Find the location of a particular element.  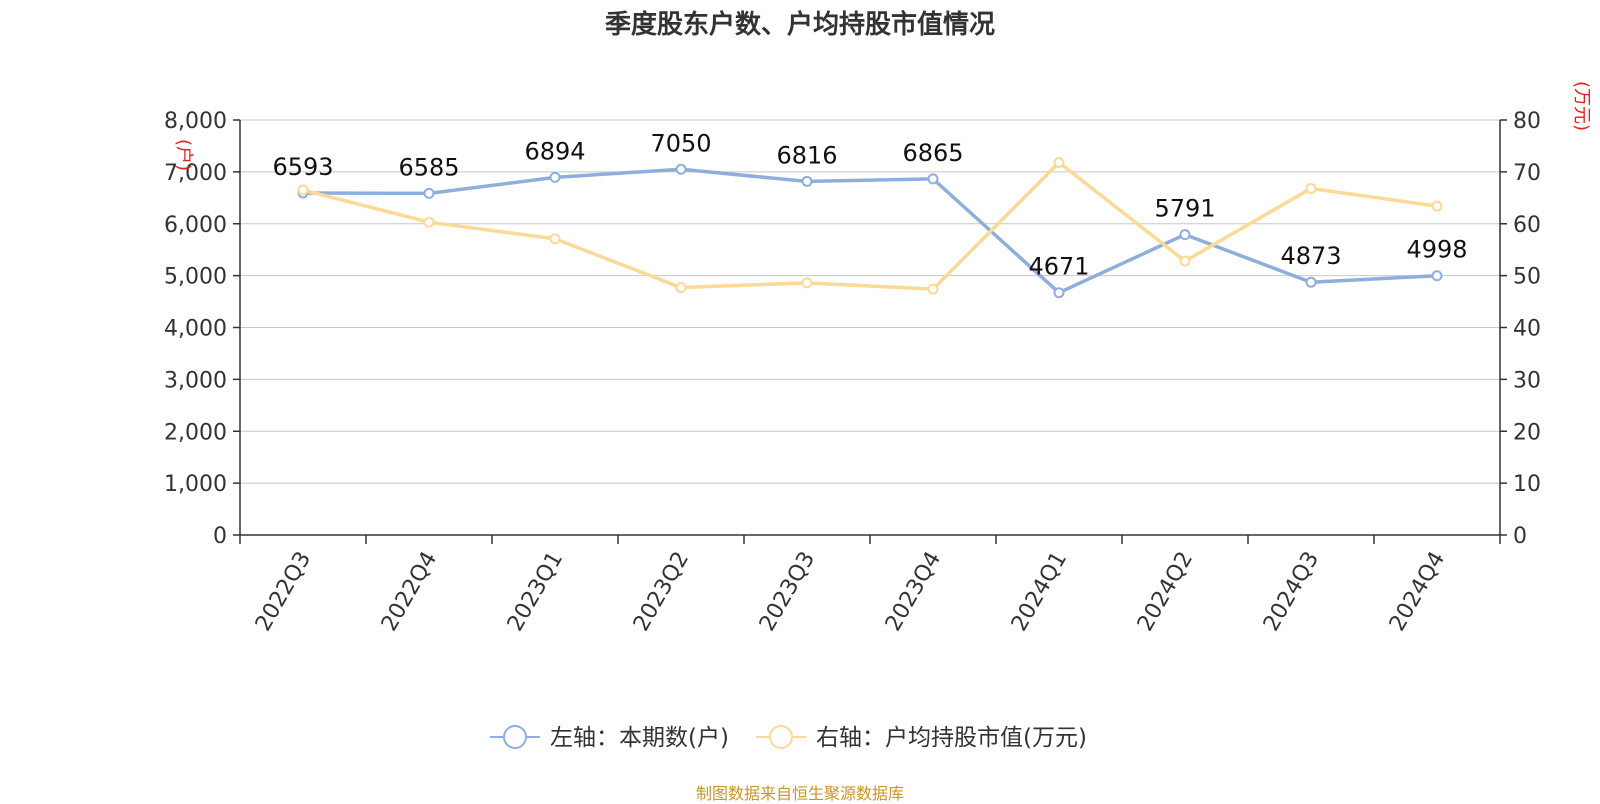

data-label: 7050 is located at coordinates (680, 143).